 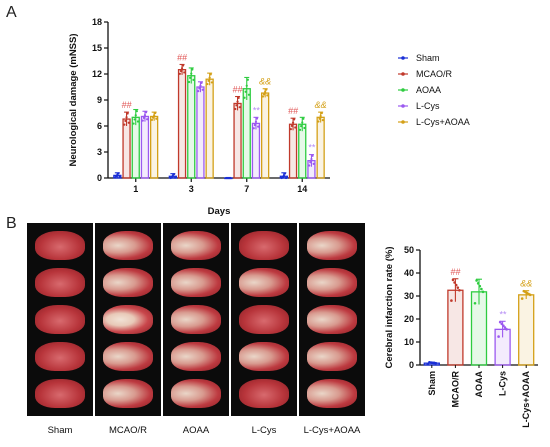 I want to click on significance-marker: **, so click(x=503, y=314).